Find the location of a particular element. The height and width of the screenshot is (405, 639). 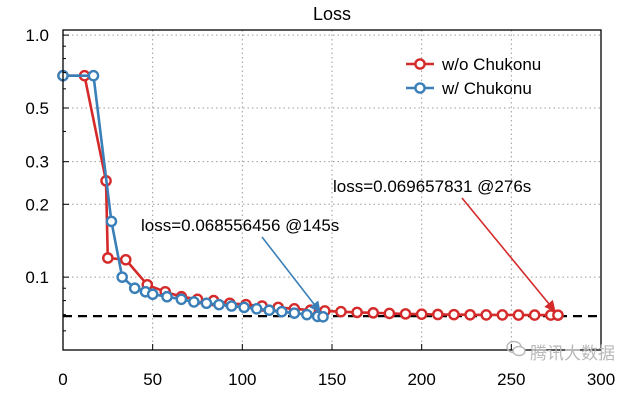

annotation-red-arrow is located at coordinates (508, 255).